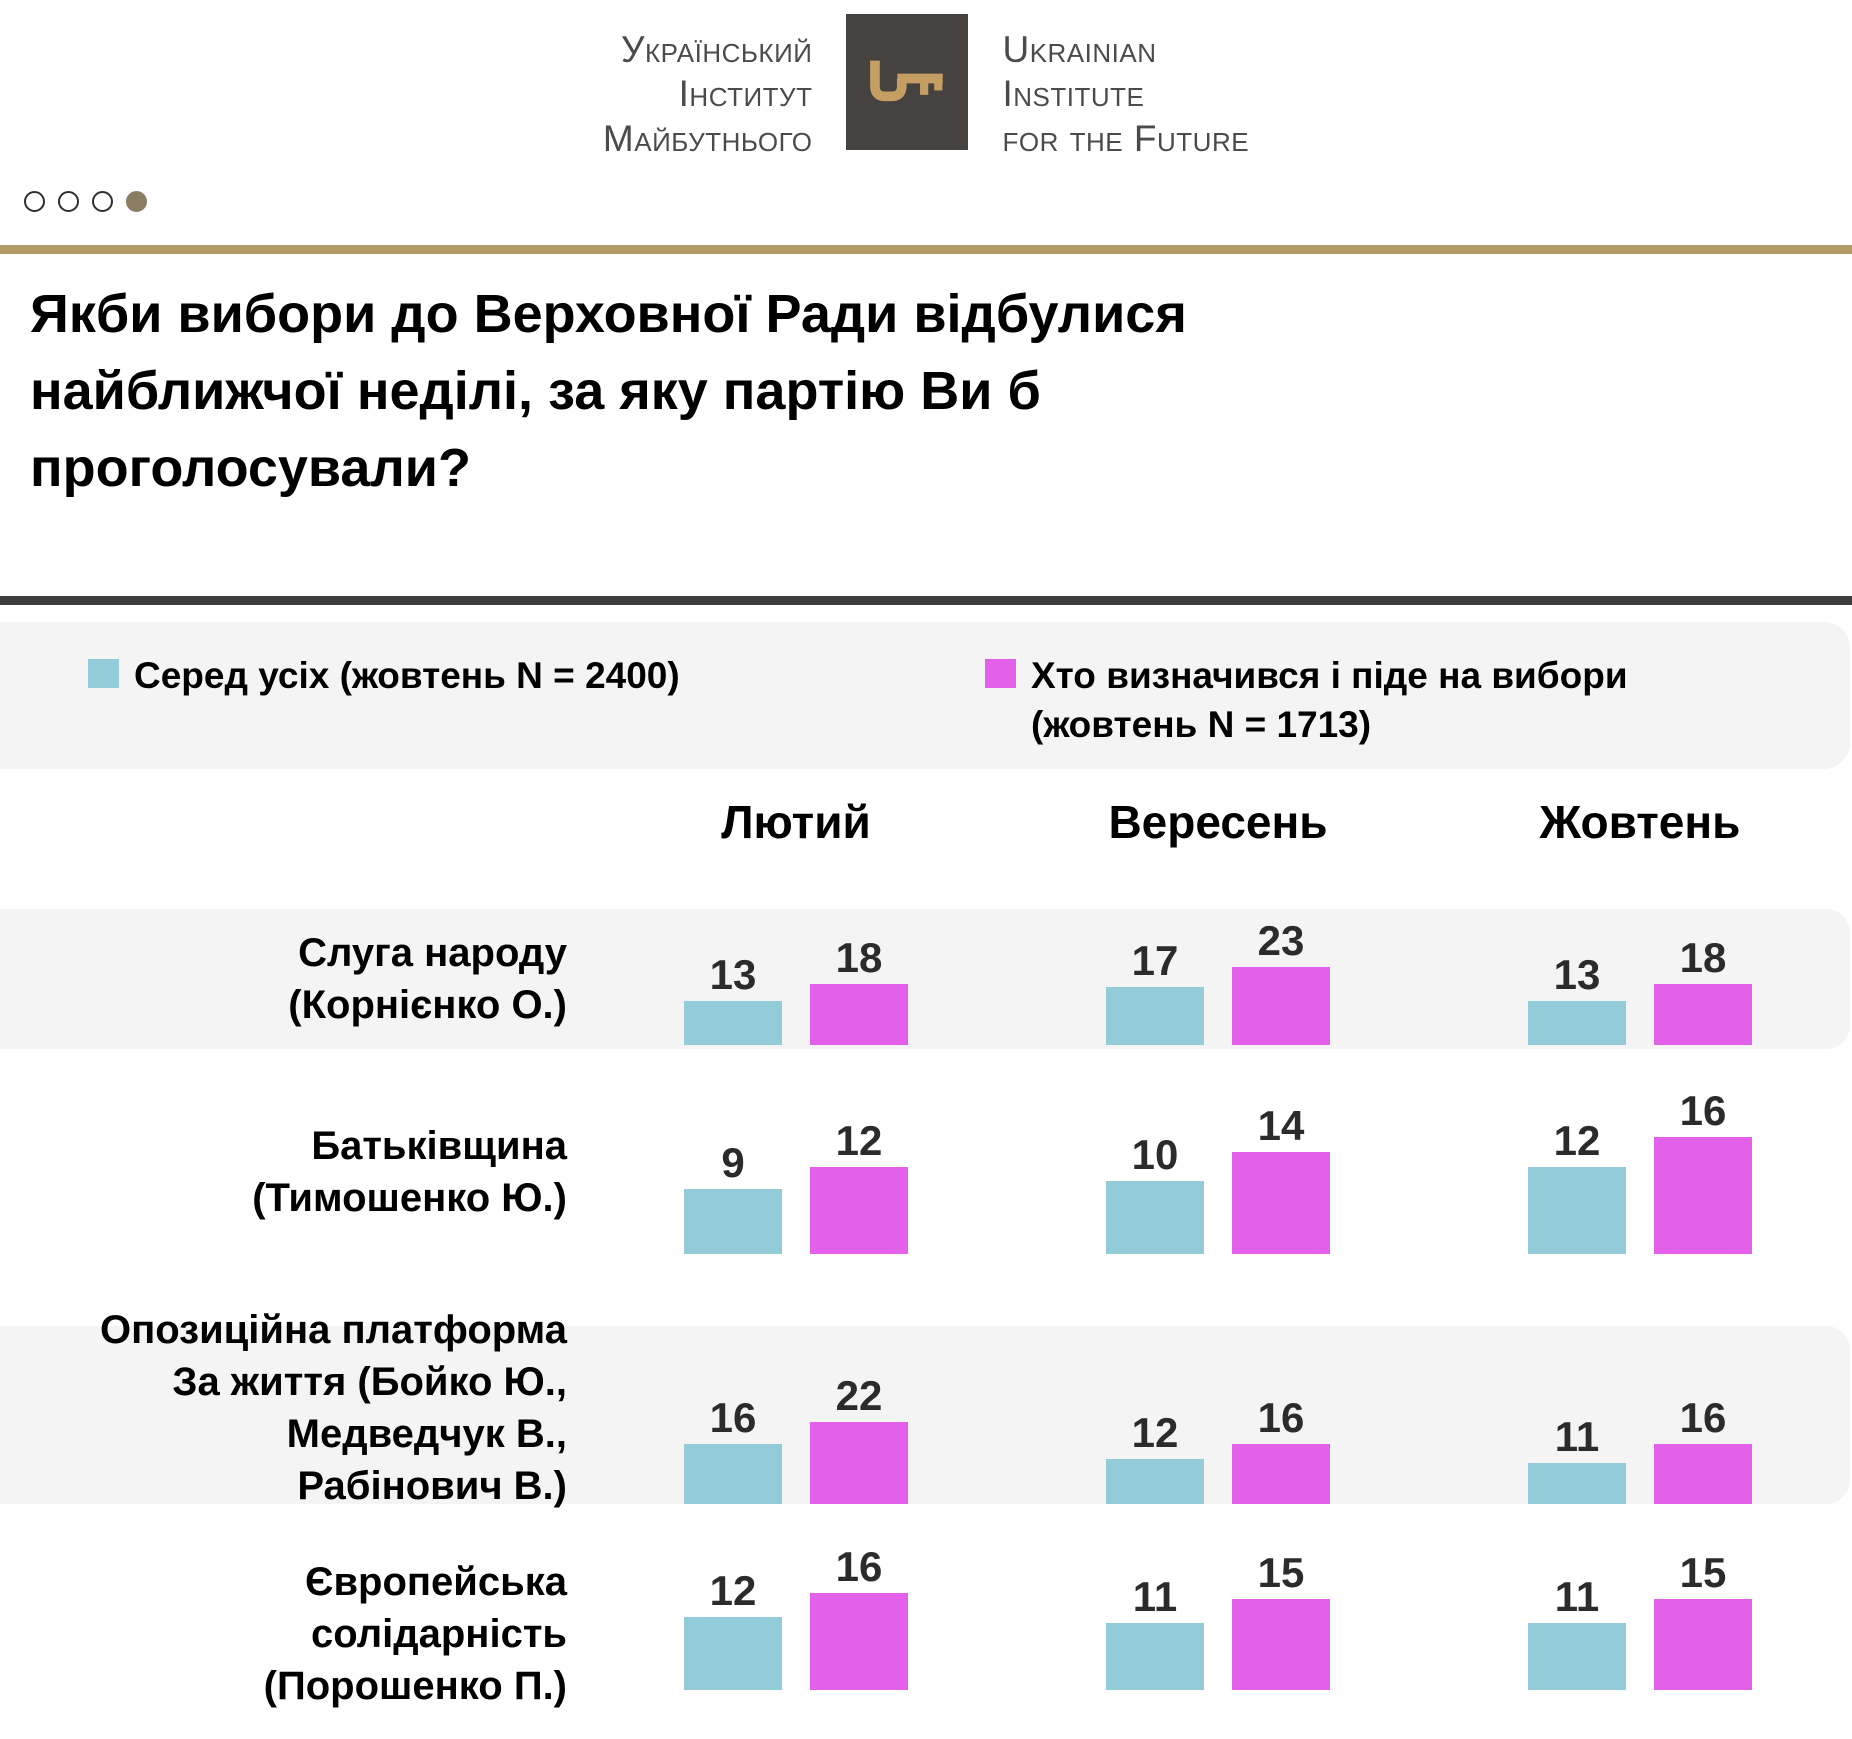 Image resolution: width=1852 pixels, height=1739 pixels. What do you see at coordinates (717, 49) in the screenshot?
I see `logo-line: Український` at bounding box center [717, 49].